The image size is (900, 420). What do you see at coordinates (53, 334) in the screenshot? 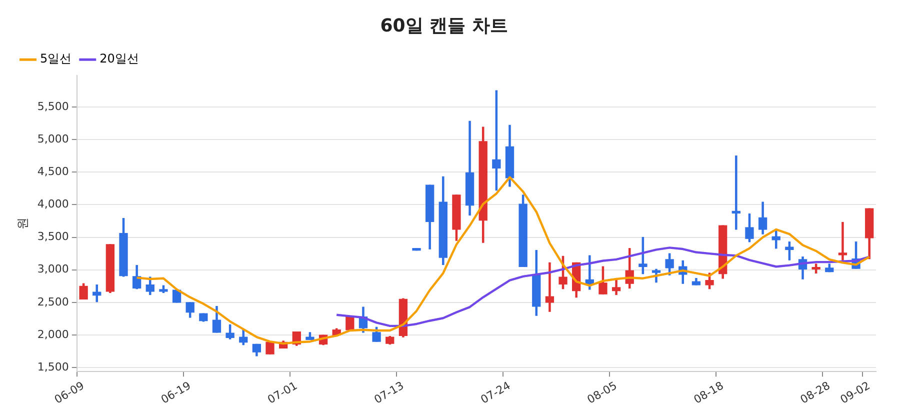
I see `y-tick-label: 2,000` at bounding box center [53, 334].